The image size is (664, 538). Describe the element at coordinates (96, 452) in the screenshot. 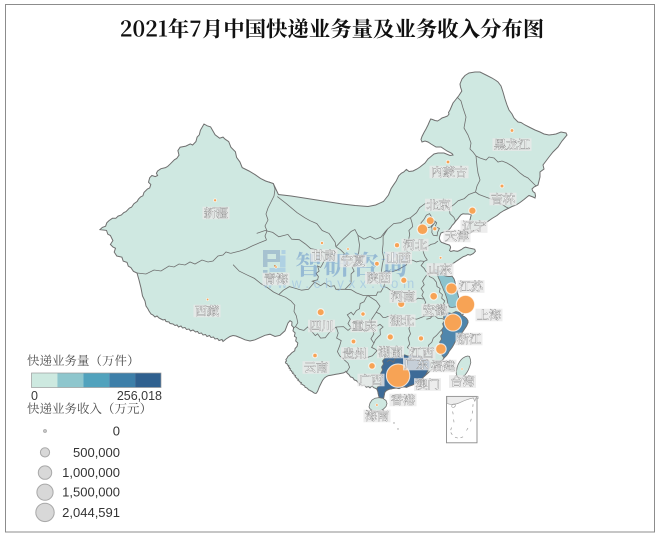

I see `svg-text: 500,000` at that location.